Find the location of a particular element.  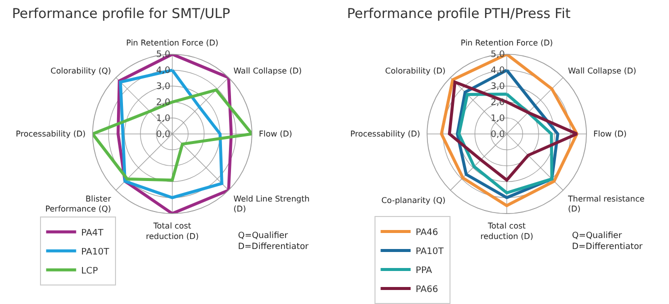

legend-label: LCP is located at coordinates (89, 271).